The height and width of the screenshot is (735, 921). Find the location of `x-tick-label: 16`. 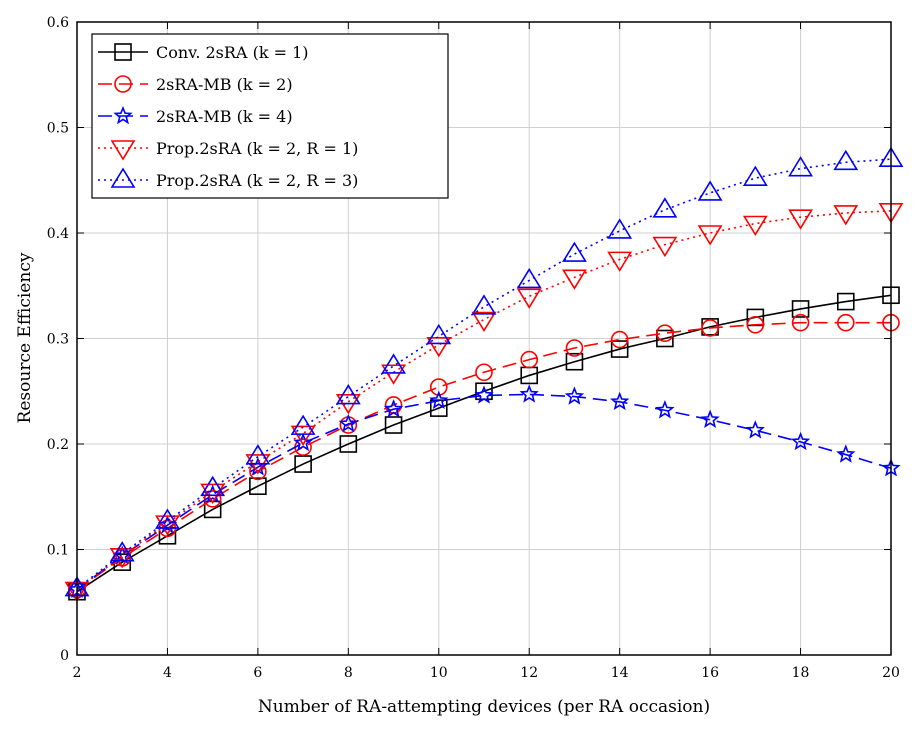

x-tick-label: 16 is located at coordinates (710, 673).